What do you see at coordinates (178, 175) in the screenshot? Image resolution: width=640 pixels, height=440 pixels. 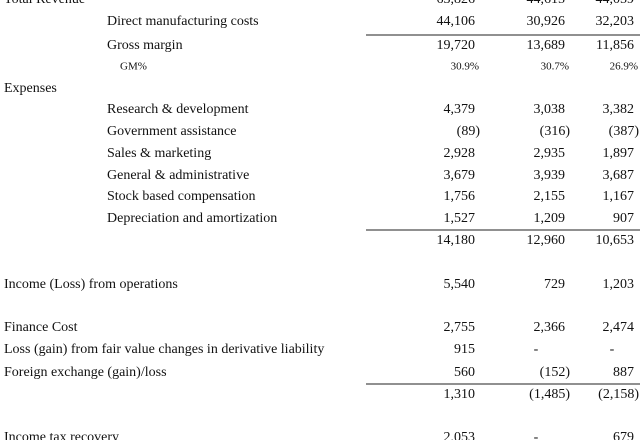 I see `line-item-label: General & administrative` at bounding box center [178, 175].